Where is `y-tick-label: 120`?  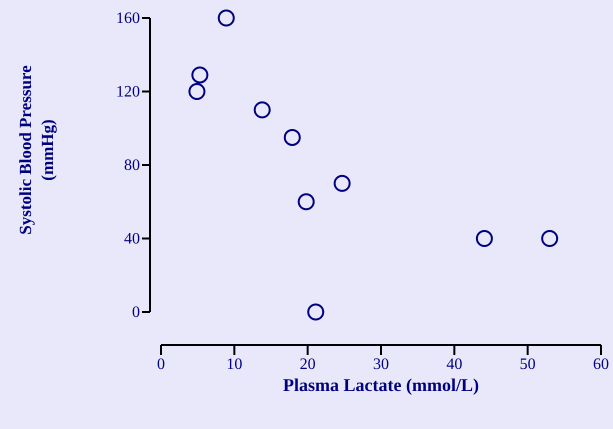 y-tick-label: 120 is located at coordinates (128, 92).